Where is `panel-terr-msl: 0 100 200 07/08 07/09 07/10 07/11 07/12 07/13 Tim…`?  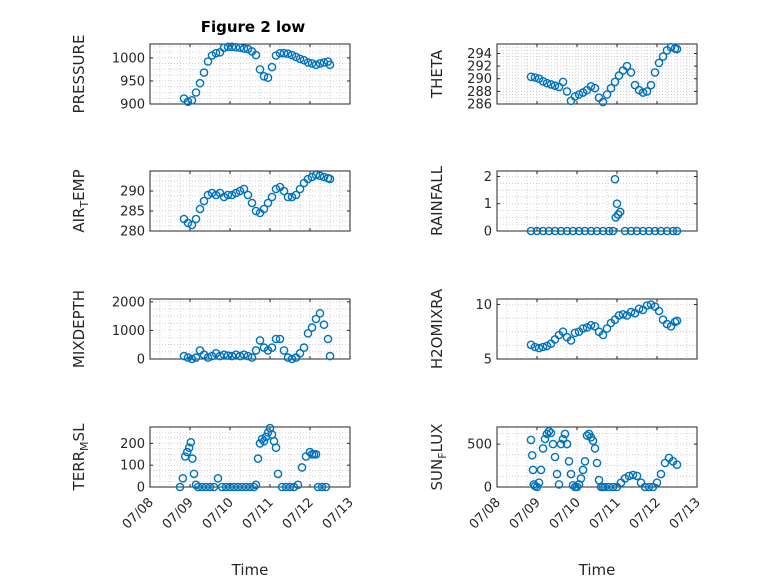 panel-terr-msl: 0 100 200 07/08 07/09 07/10 07/11 07/12 07/13 Tim… is located at coordinates (213, 501).